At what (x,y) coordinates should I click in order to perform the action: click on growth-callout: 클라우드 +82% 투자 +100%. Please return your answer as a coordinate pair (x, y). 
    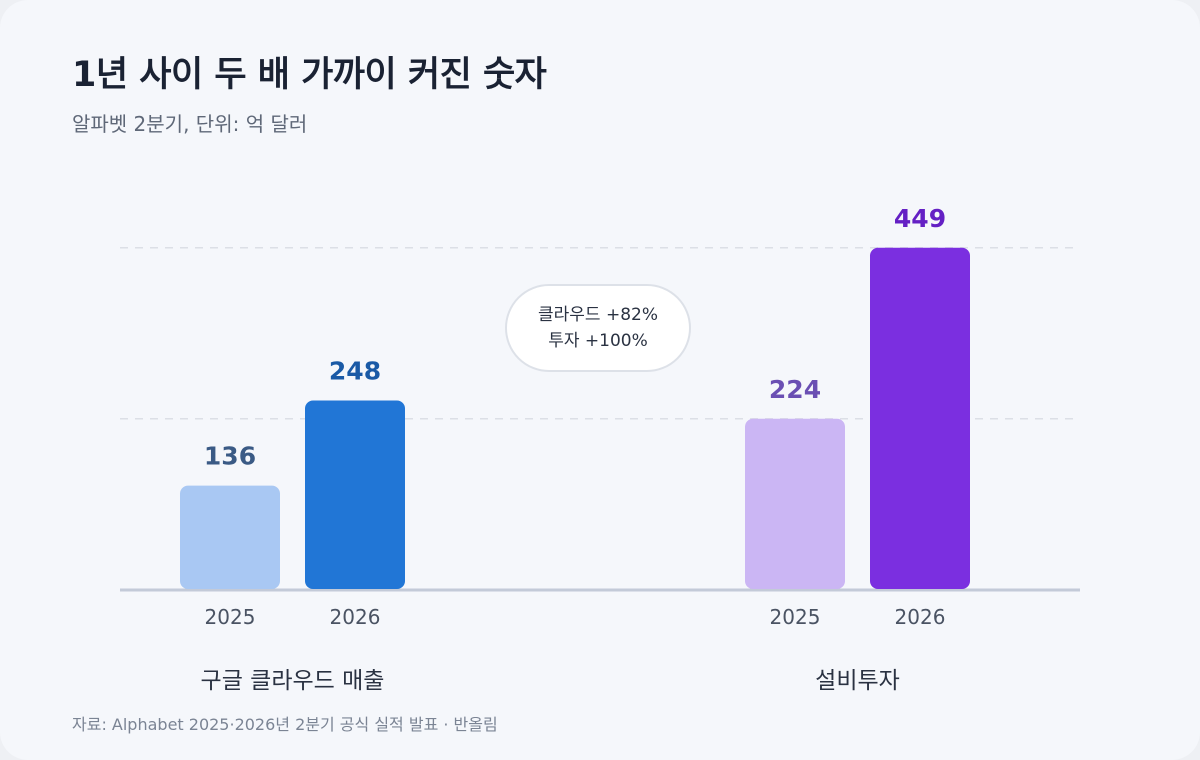
    Looking at the image, I should click on (598, 328).